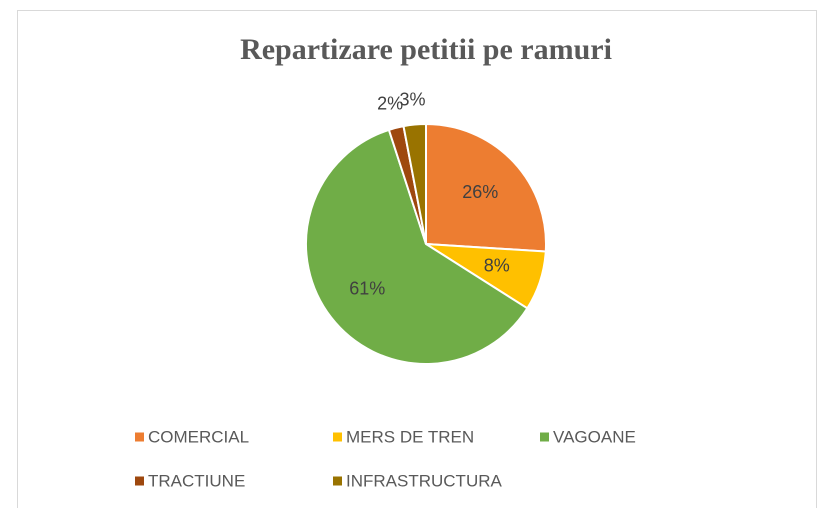 The height and width of the screenshot is (508, 834). What do you see at coordinates (198, 436) in the screenshot?
I see `legend-label: COMERCIAL` at bounding box center [198, 436].